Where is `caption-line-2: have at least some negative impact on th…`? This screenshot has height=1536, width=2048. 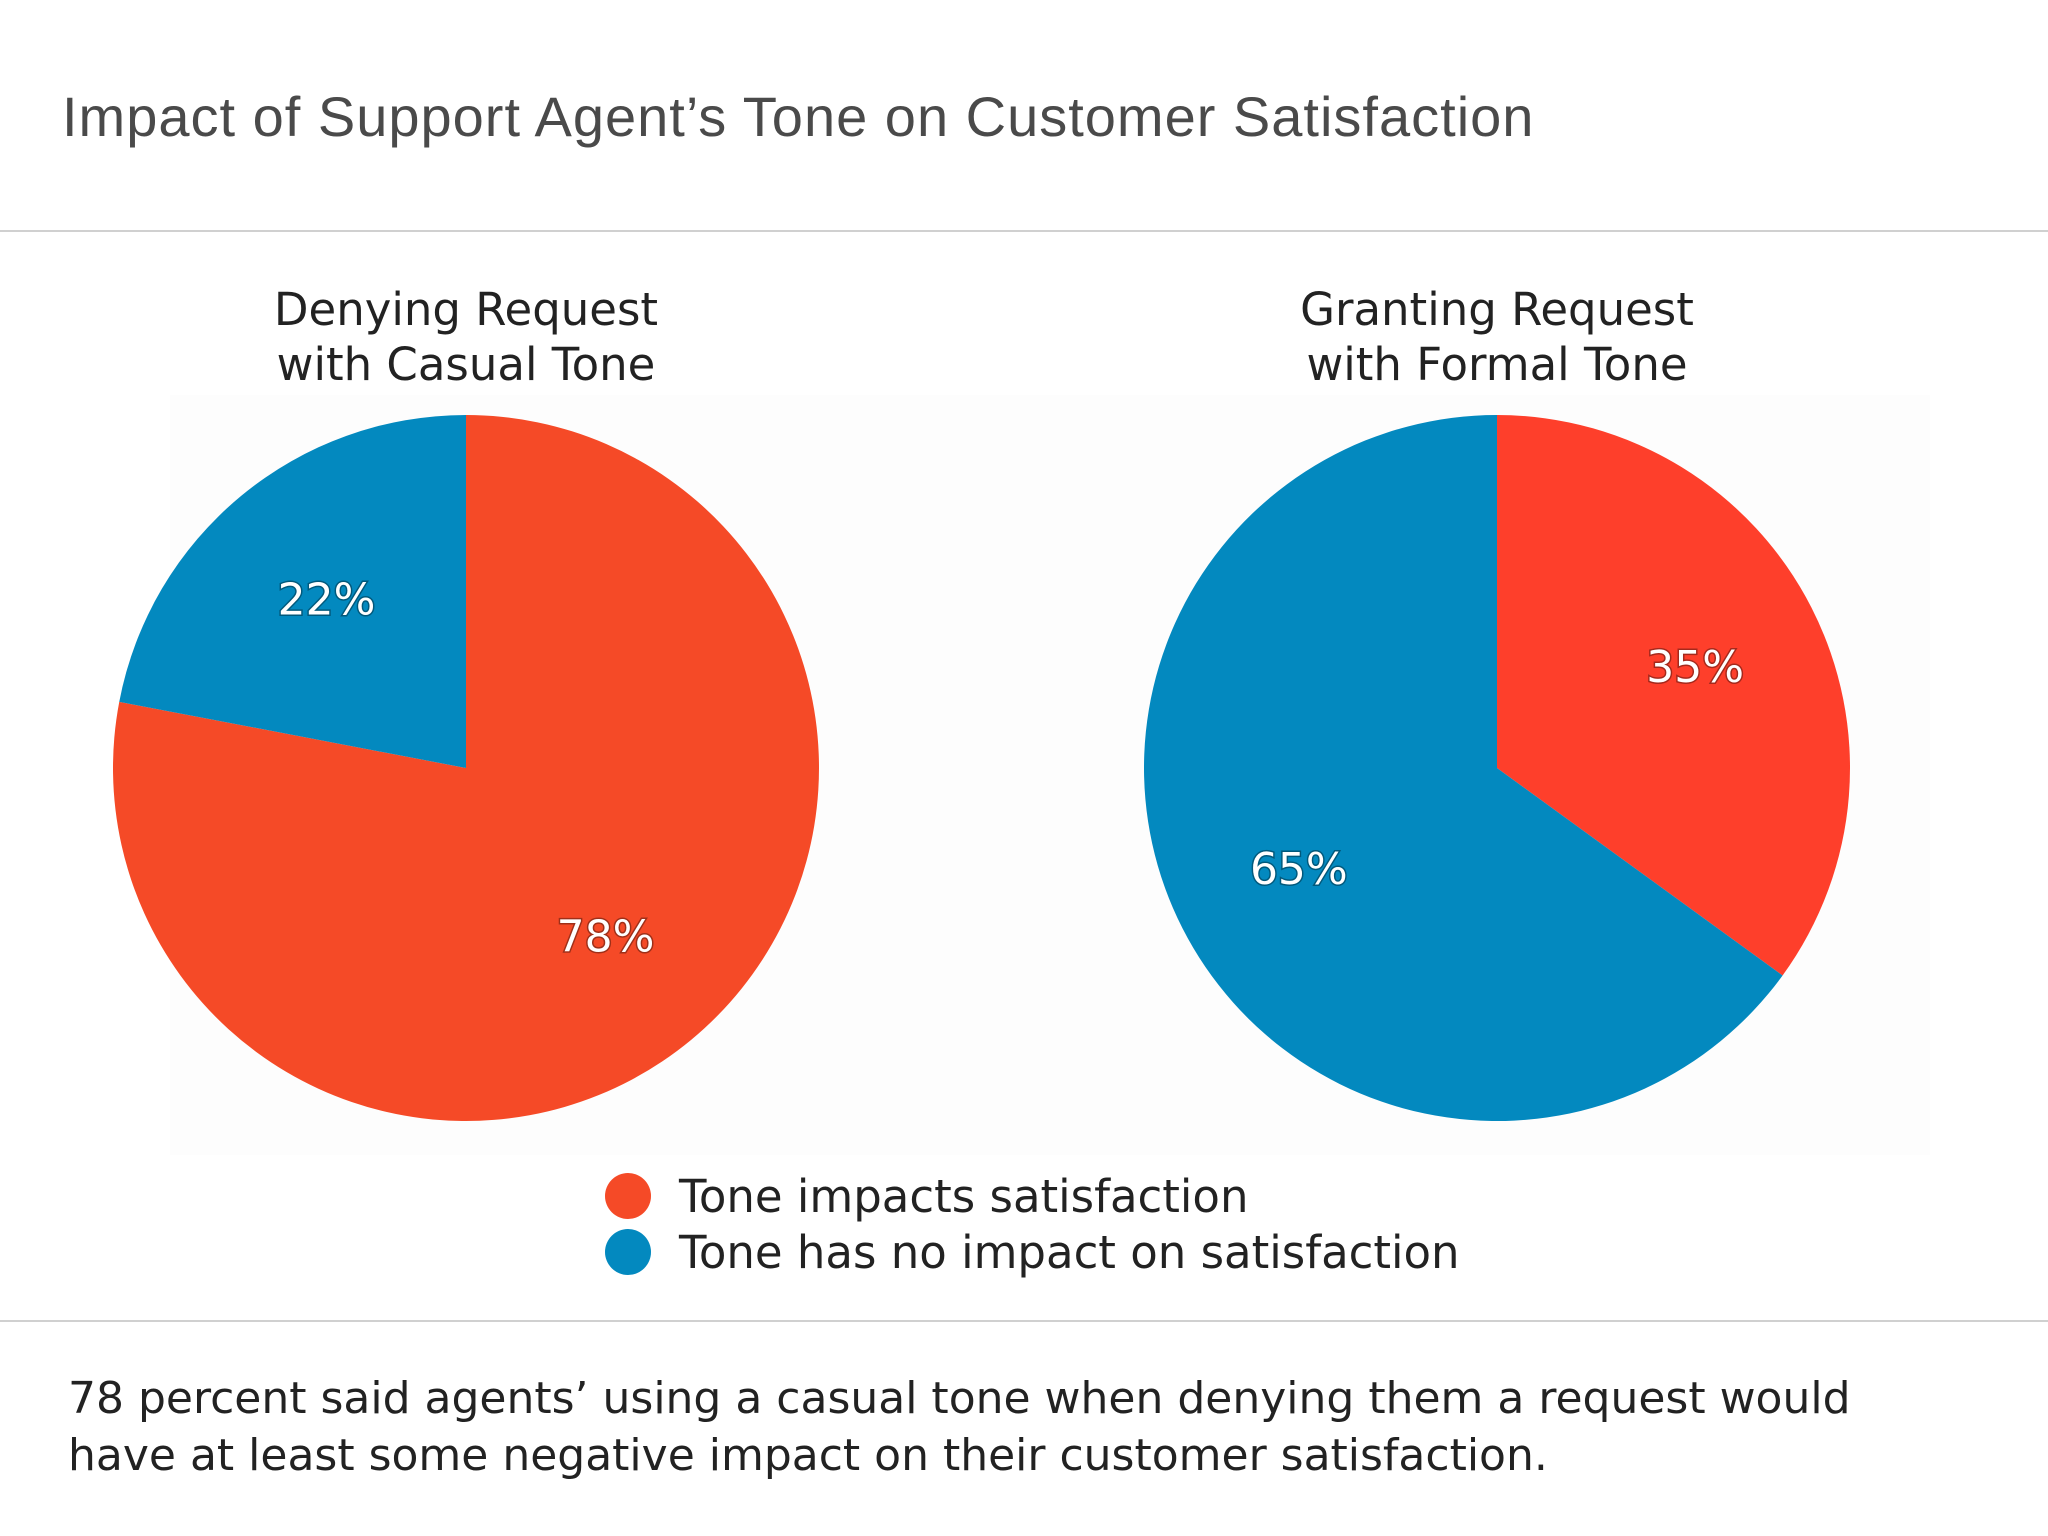
caption-line-2: have at least some negative impact on th… is located at coordinates (808, 1455).